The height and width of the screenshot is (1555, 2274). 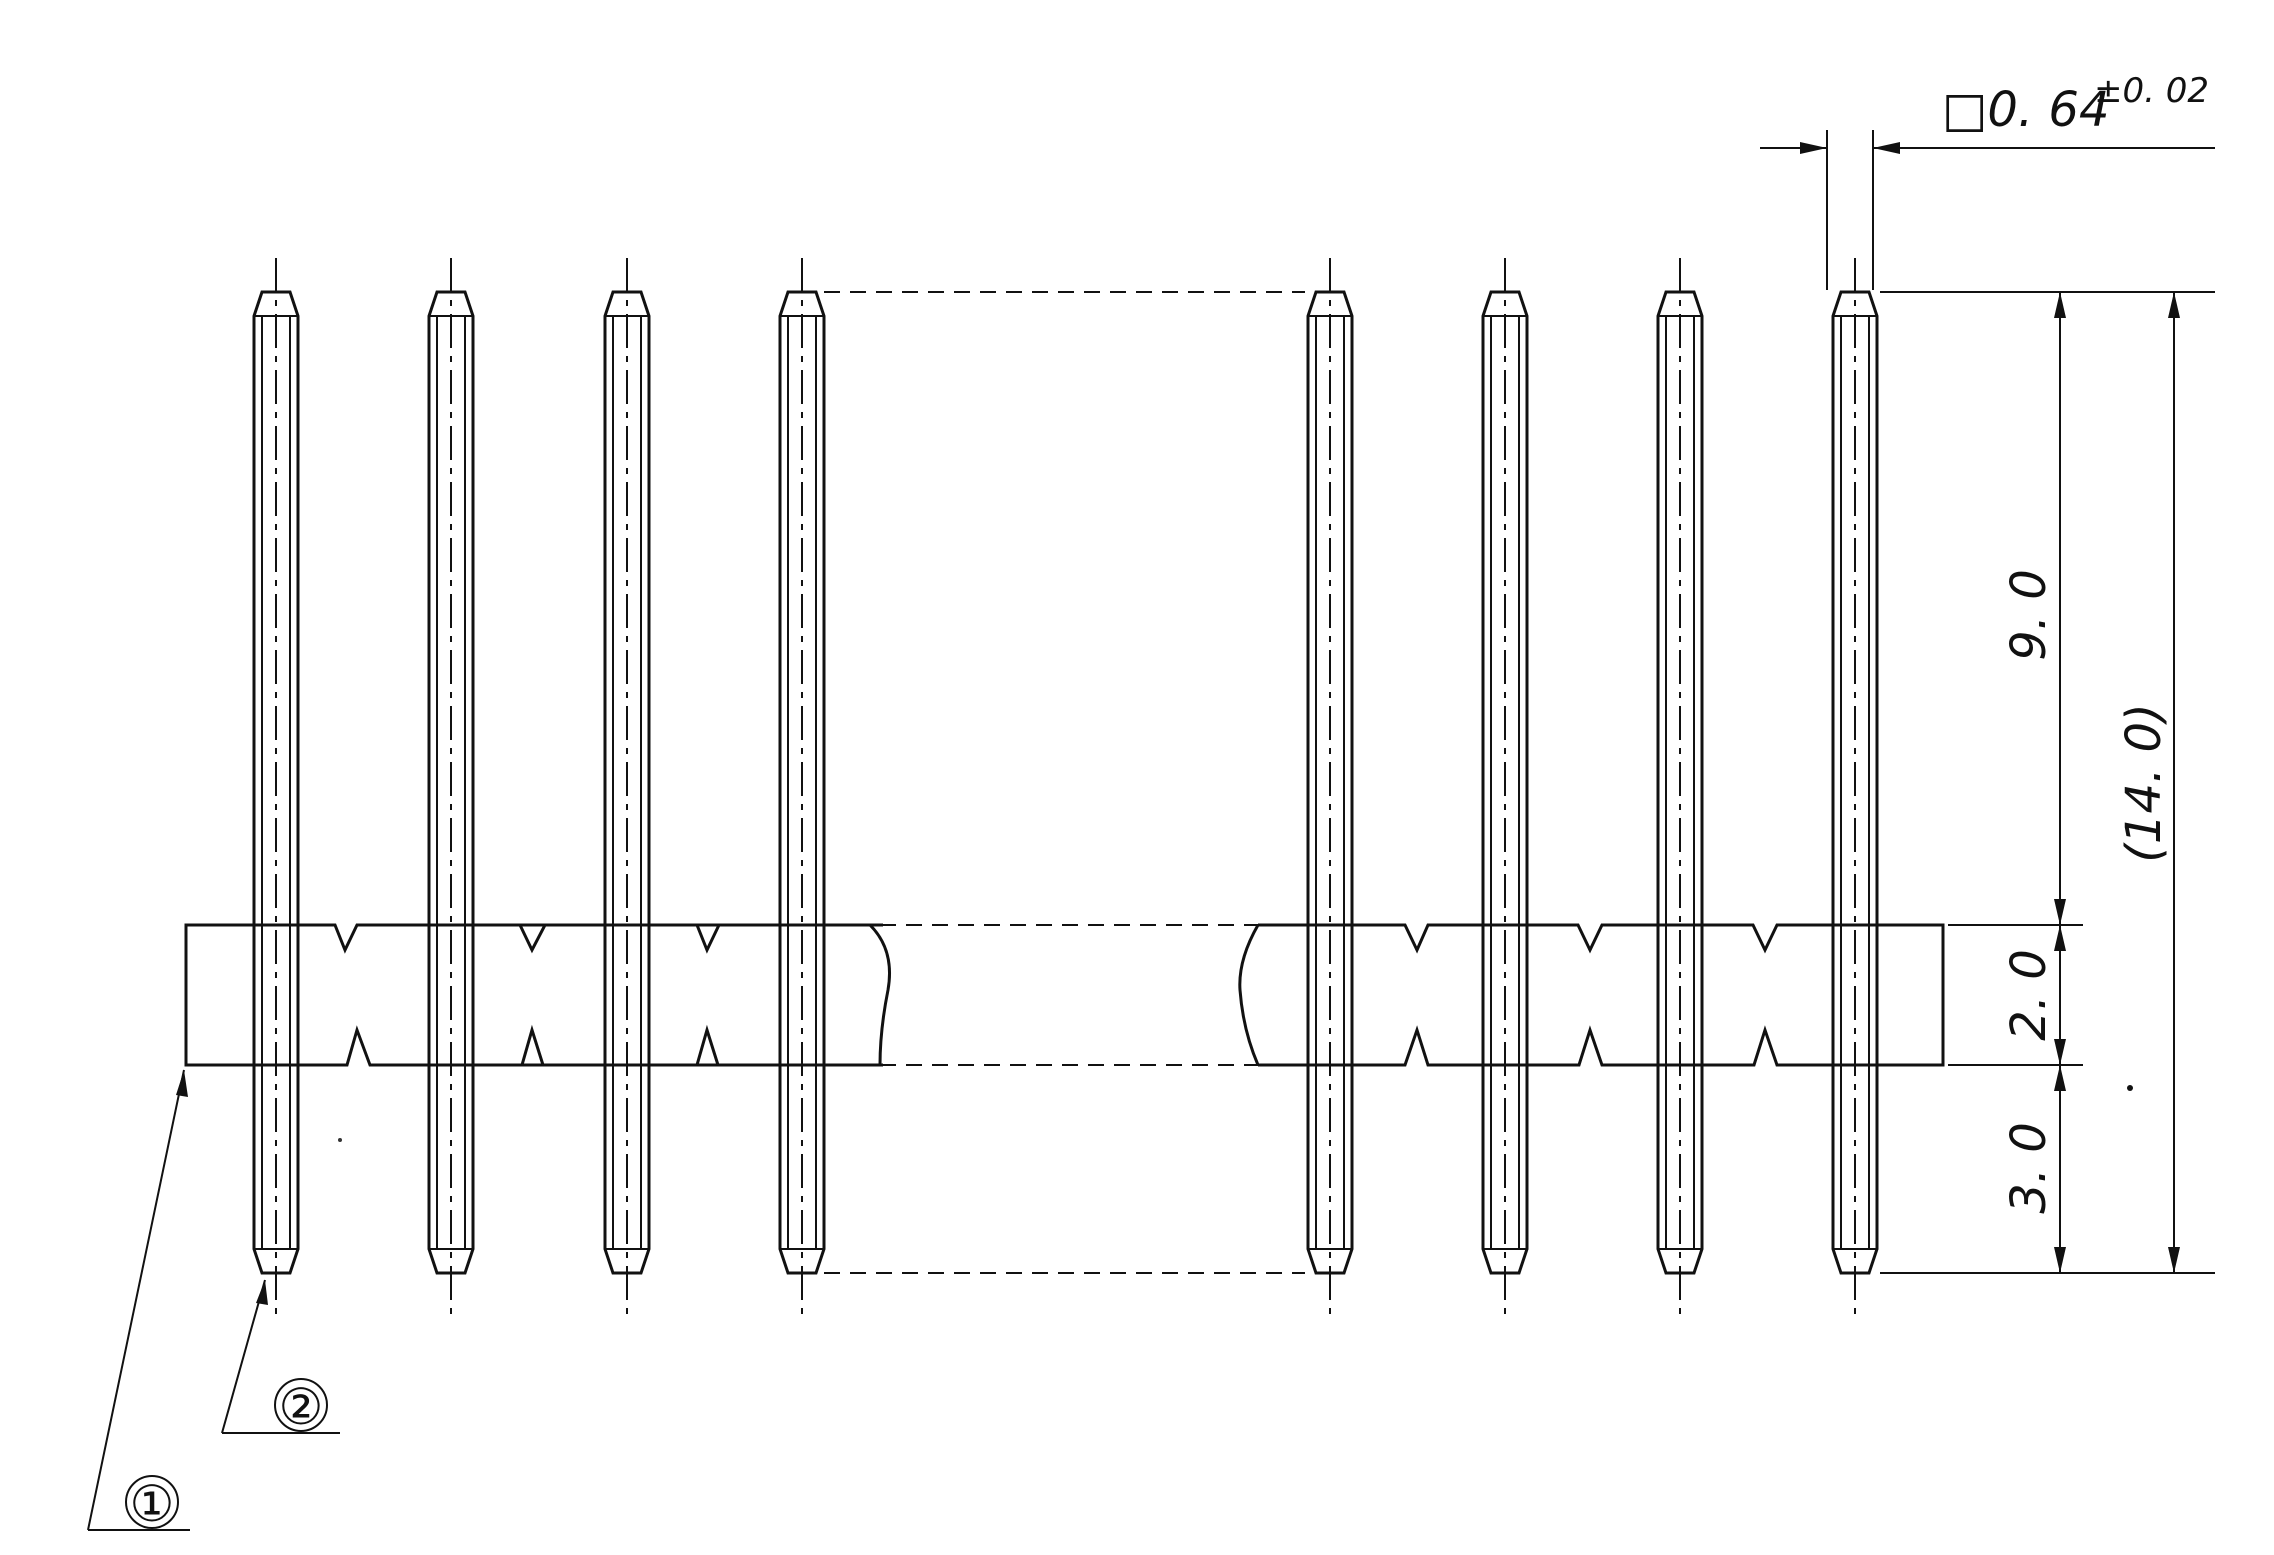 I want to click on housing-segment-left, so click(x=538, y=995).